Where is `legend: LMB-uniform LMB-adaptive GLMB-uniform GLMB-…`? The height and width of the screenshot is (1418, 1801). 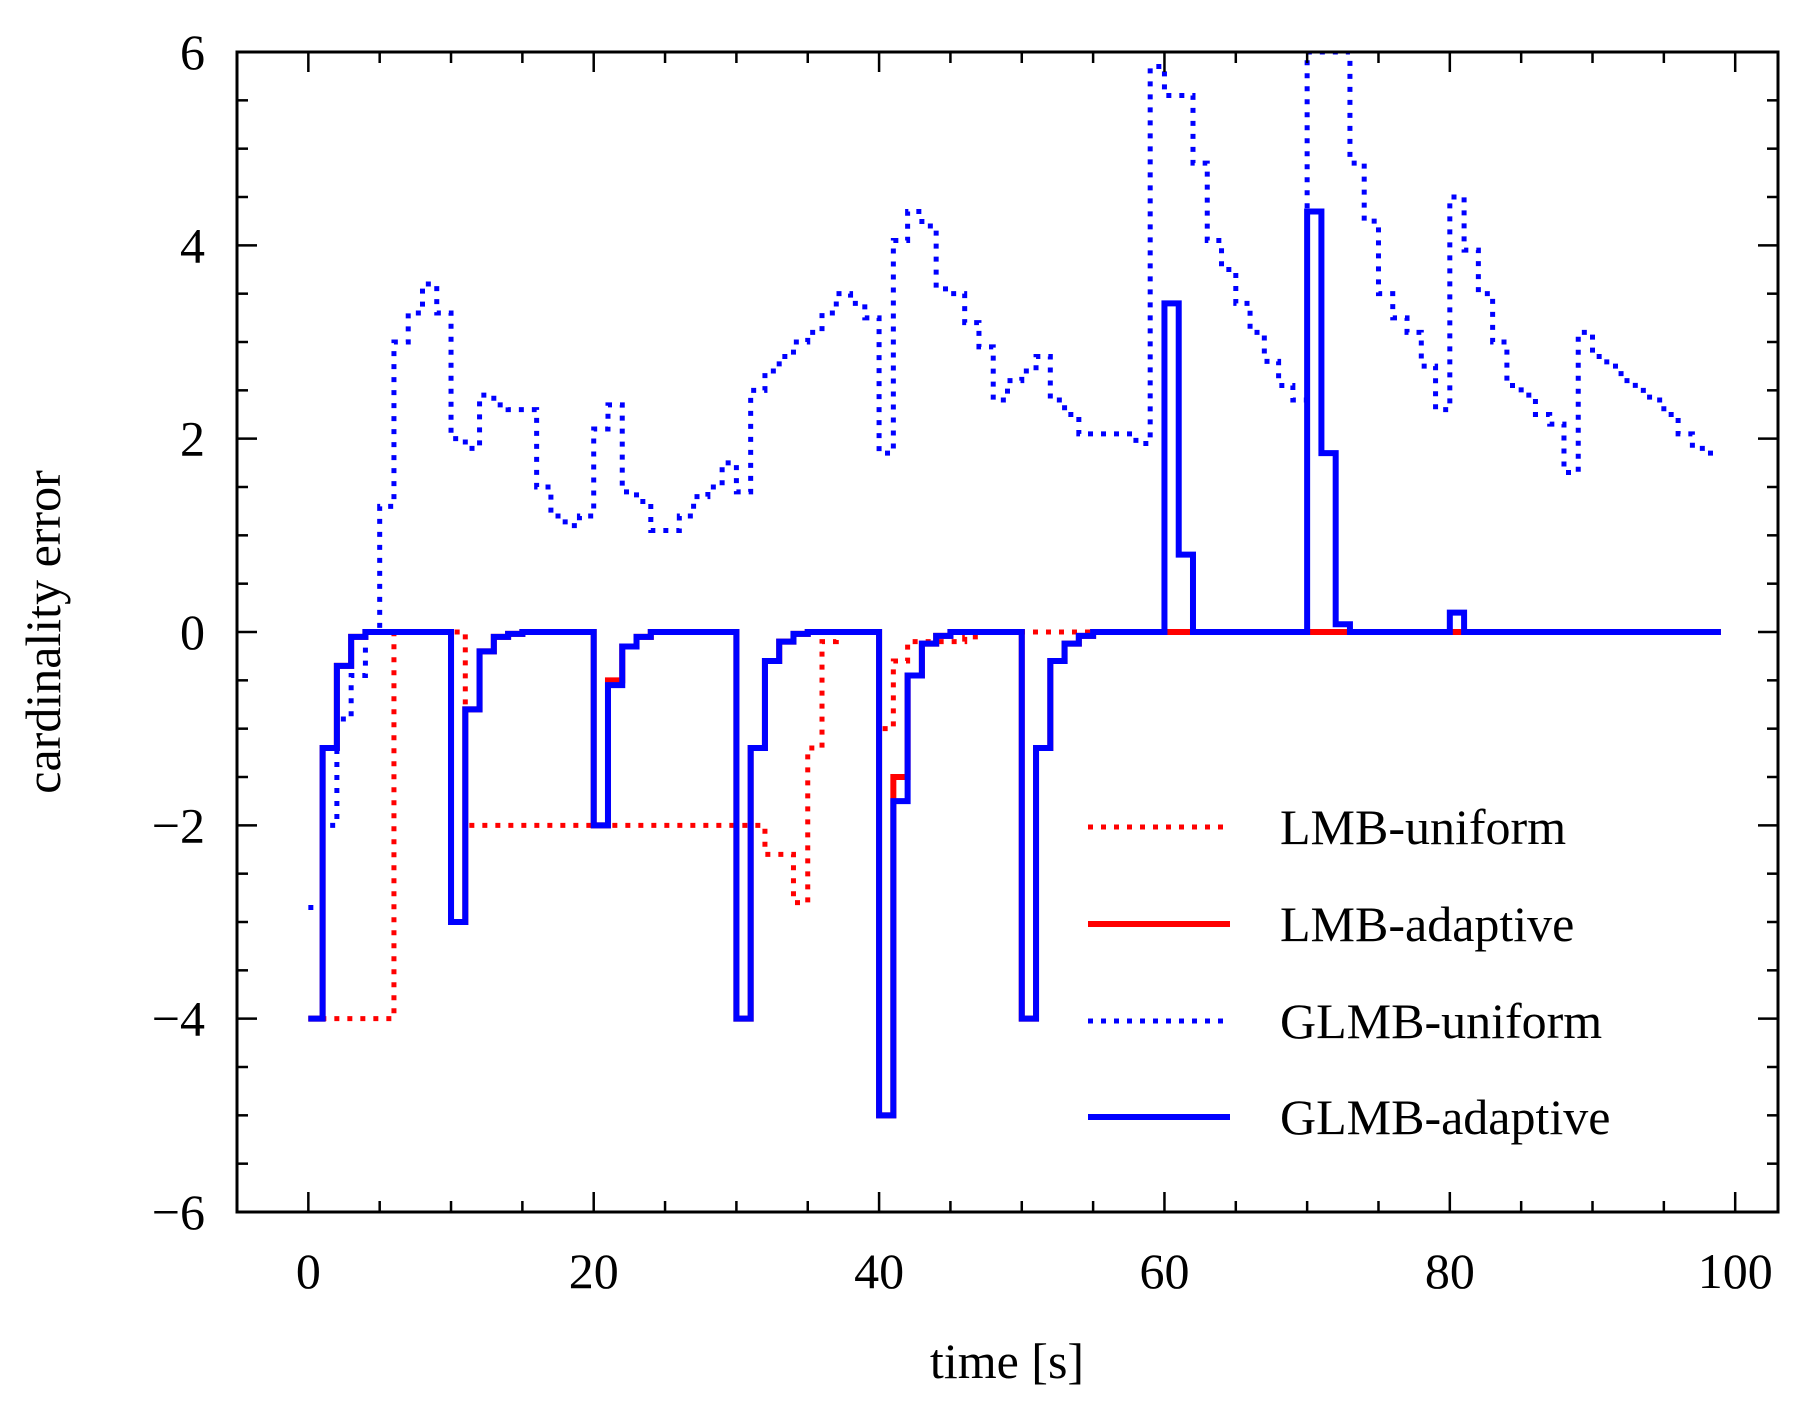 legend: LMB-uniform LMB-adaptive GLMB-uniform GLMB-… is located at coordinates (1349, 972).